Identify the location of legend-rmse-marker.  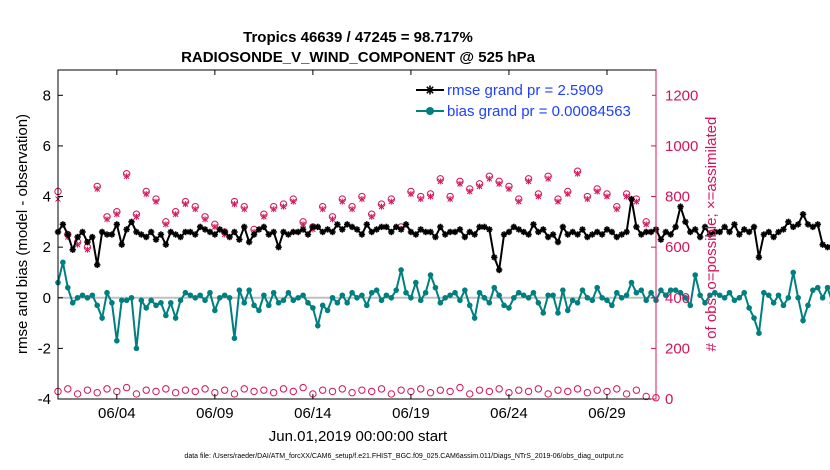
(430, 90).